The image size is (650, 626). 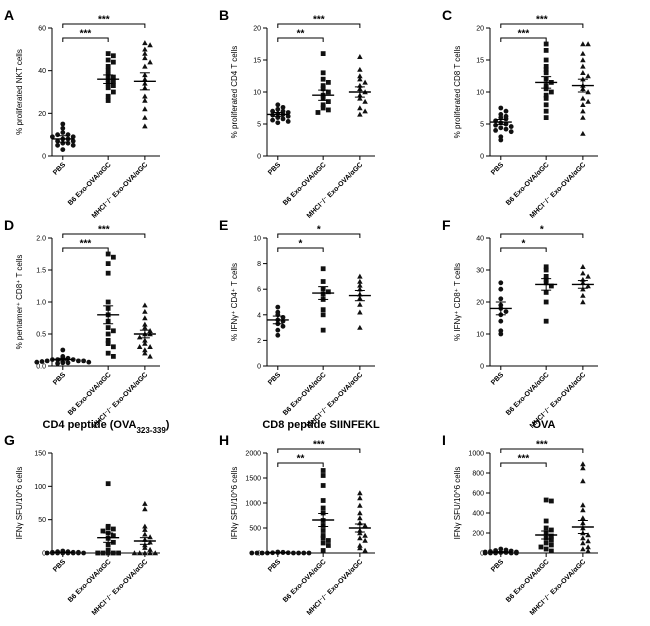 What do you see at coordinates (301, 34) in the screenshot?
I see `significance-stars: **` at bounding box center [301, 34].